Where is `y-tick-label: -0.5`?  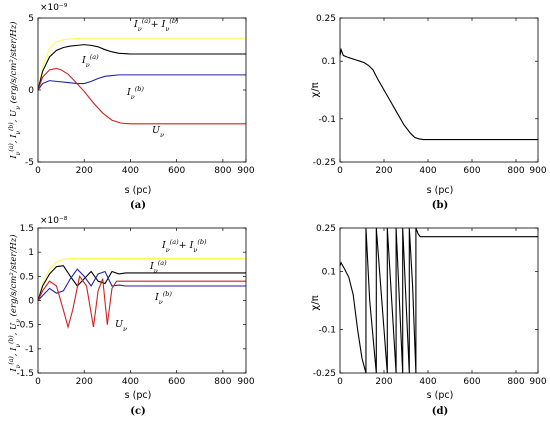
y-tick-label: -0.5 is located at coordinates (25, 326).